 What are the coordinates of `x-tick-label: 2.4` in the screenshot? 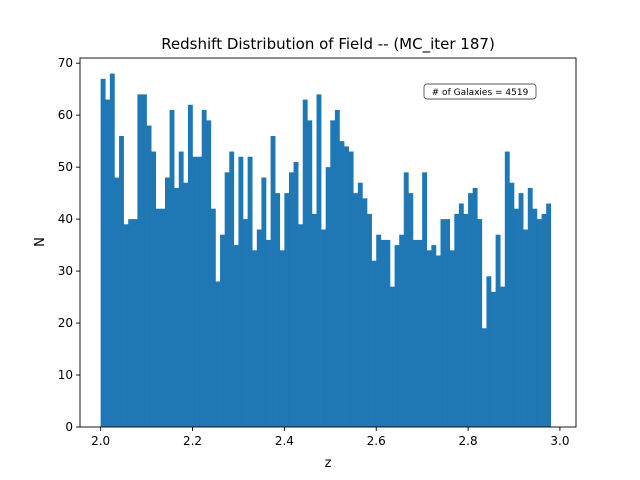 It's located at (284, 441).